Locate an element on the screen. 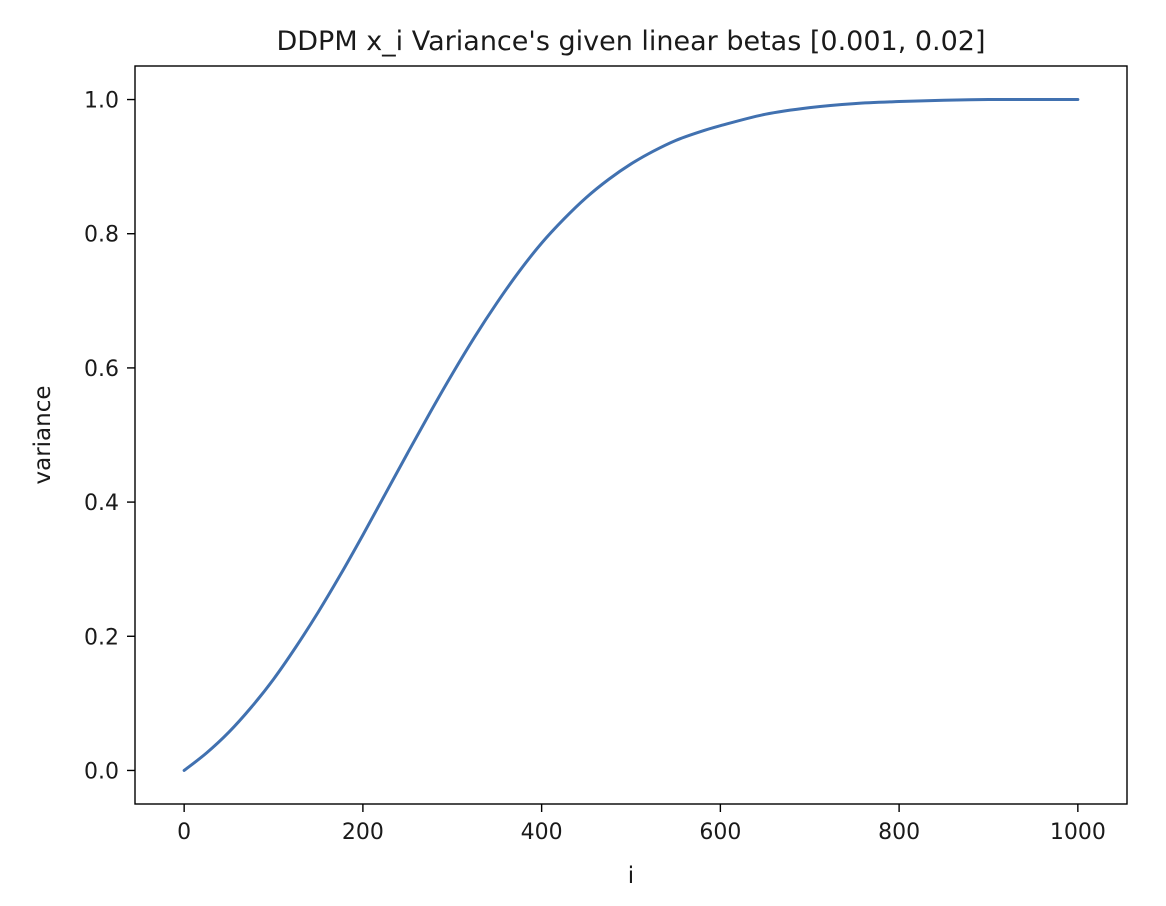  y-tick-label: 0.8 is located at coordinates (101, 235).